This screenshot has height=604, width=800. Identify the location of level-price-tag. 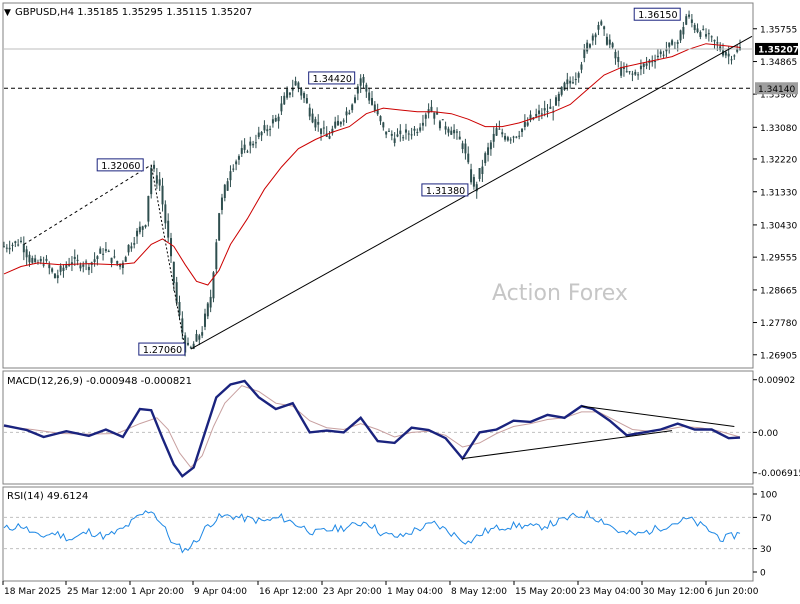
(776, 88).